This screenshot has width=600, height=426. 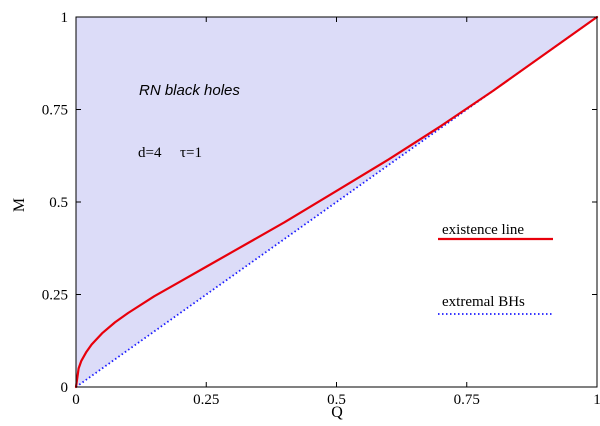 What do you see at coordinates (191, 153) in the screenshot?
I see `param-tau-label: τ=1` at bounding box center [191, 153].